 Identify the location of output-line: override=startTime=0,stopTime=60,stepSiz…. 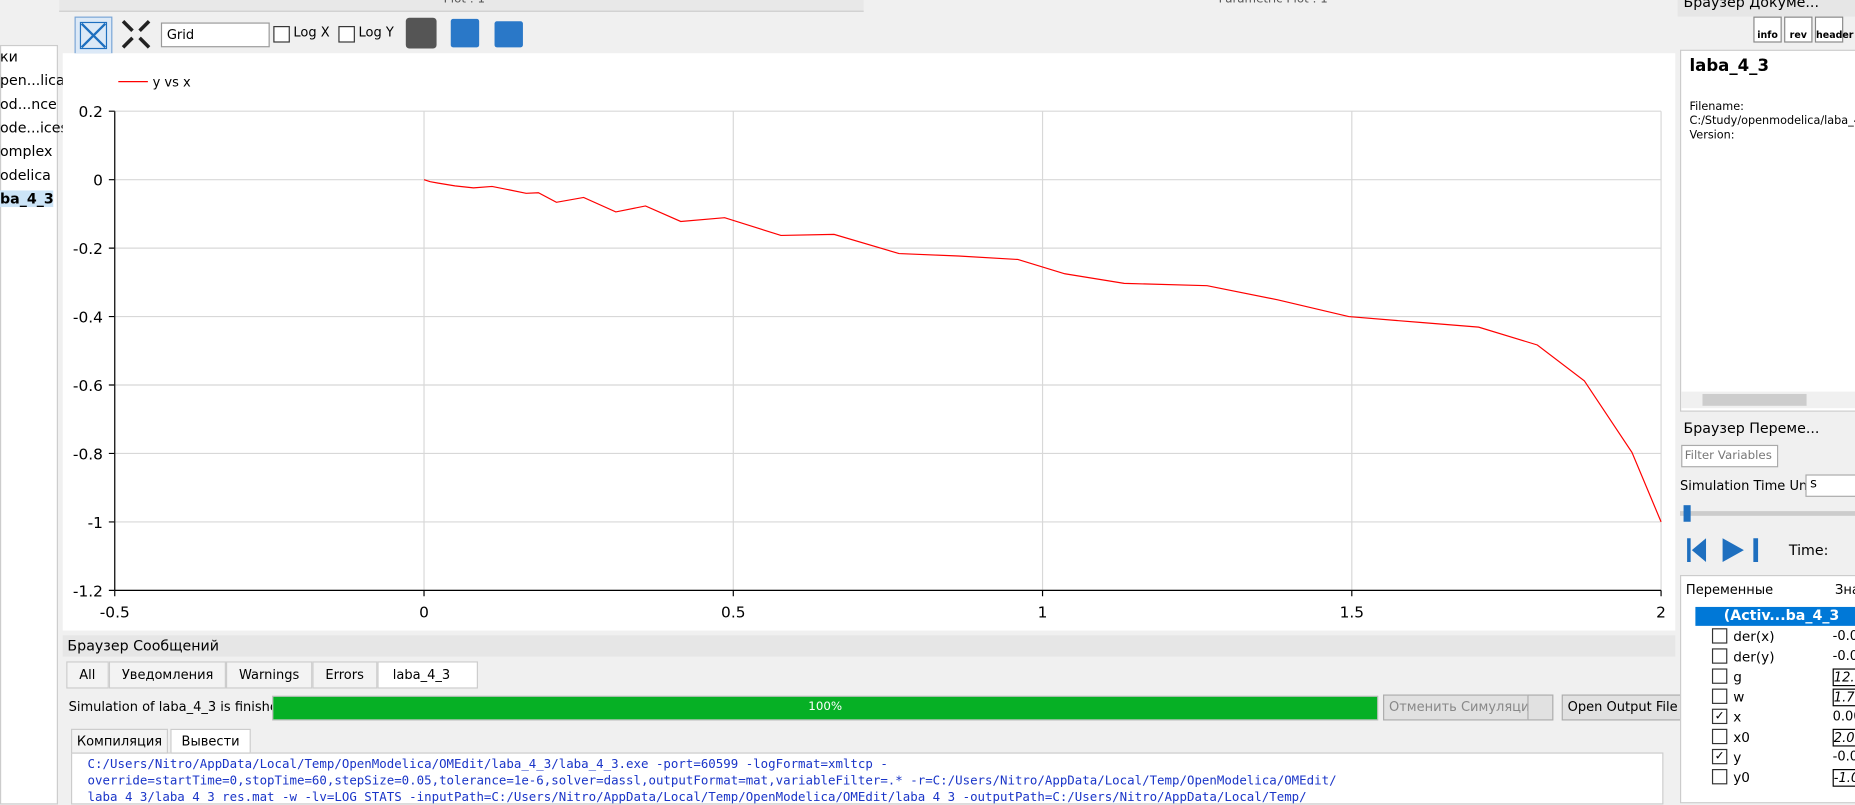
(712, 780).